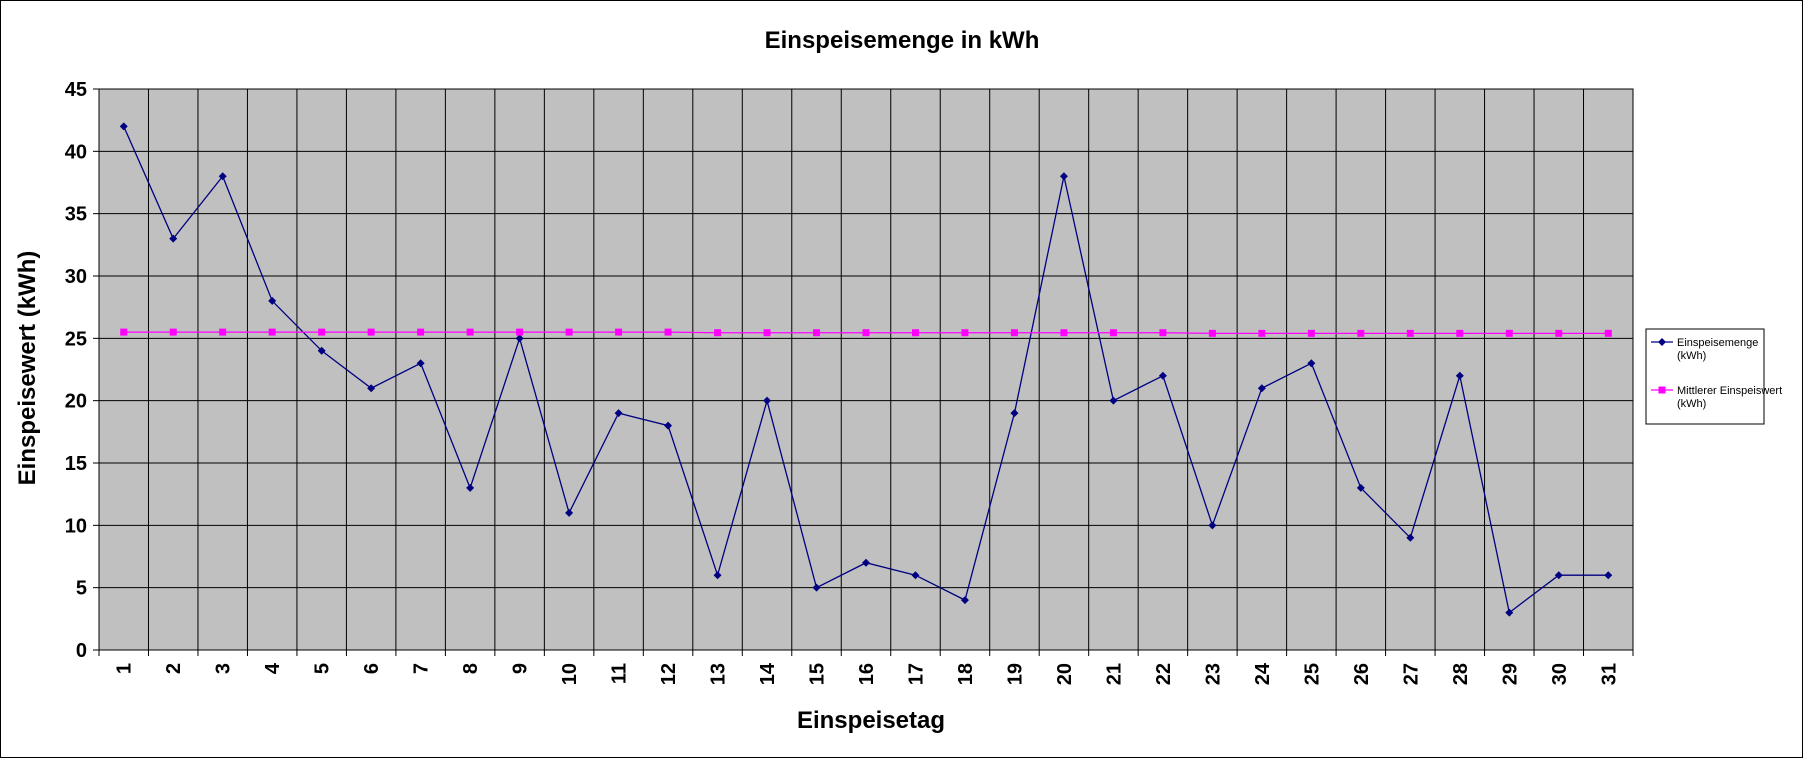 Image resolution: width=1803 pixels, height=759 pixels. What do you see at coordinates (521, 668) in the screenshot?
I see `x-tick-label: 9` at bounding box center [521, 668].